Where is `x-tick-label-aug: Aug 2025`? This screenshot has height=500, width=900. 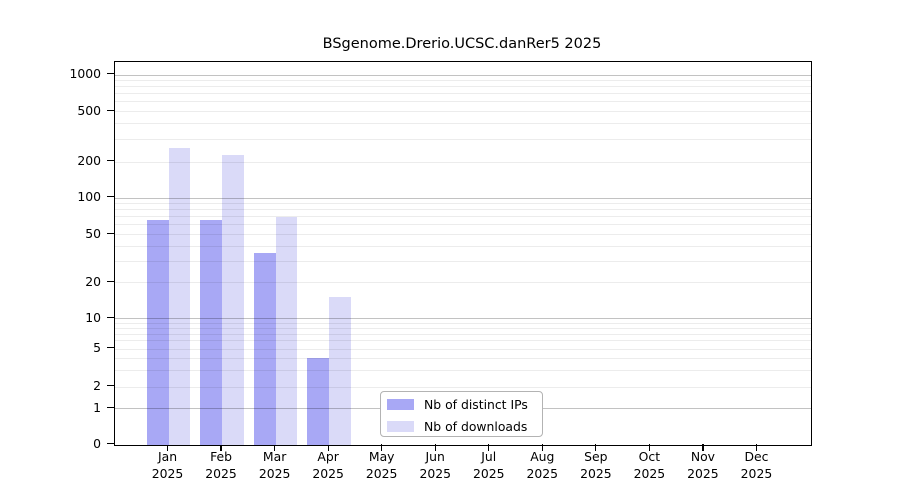
x-tick-label-aug: Aug 2025 is located at coordinates (542, 465).